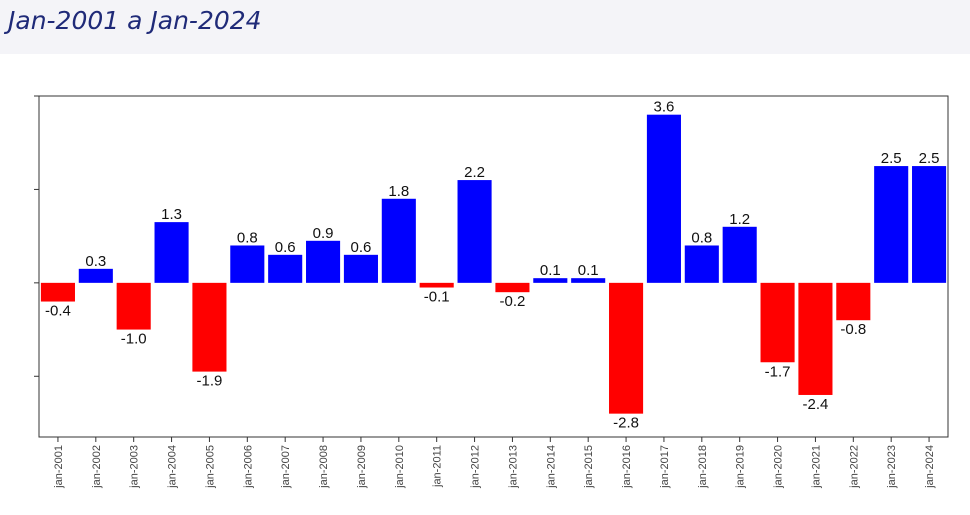 This screenshot has height=515, width=970. I want to click on x-tick-label: jan-2022, so click(854, 467).